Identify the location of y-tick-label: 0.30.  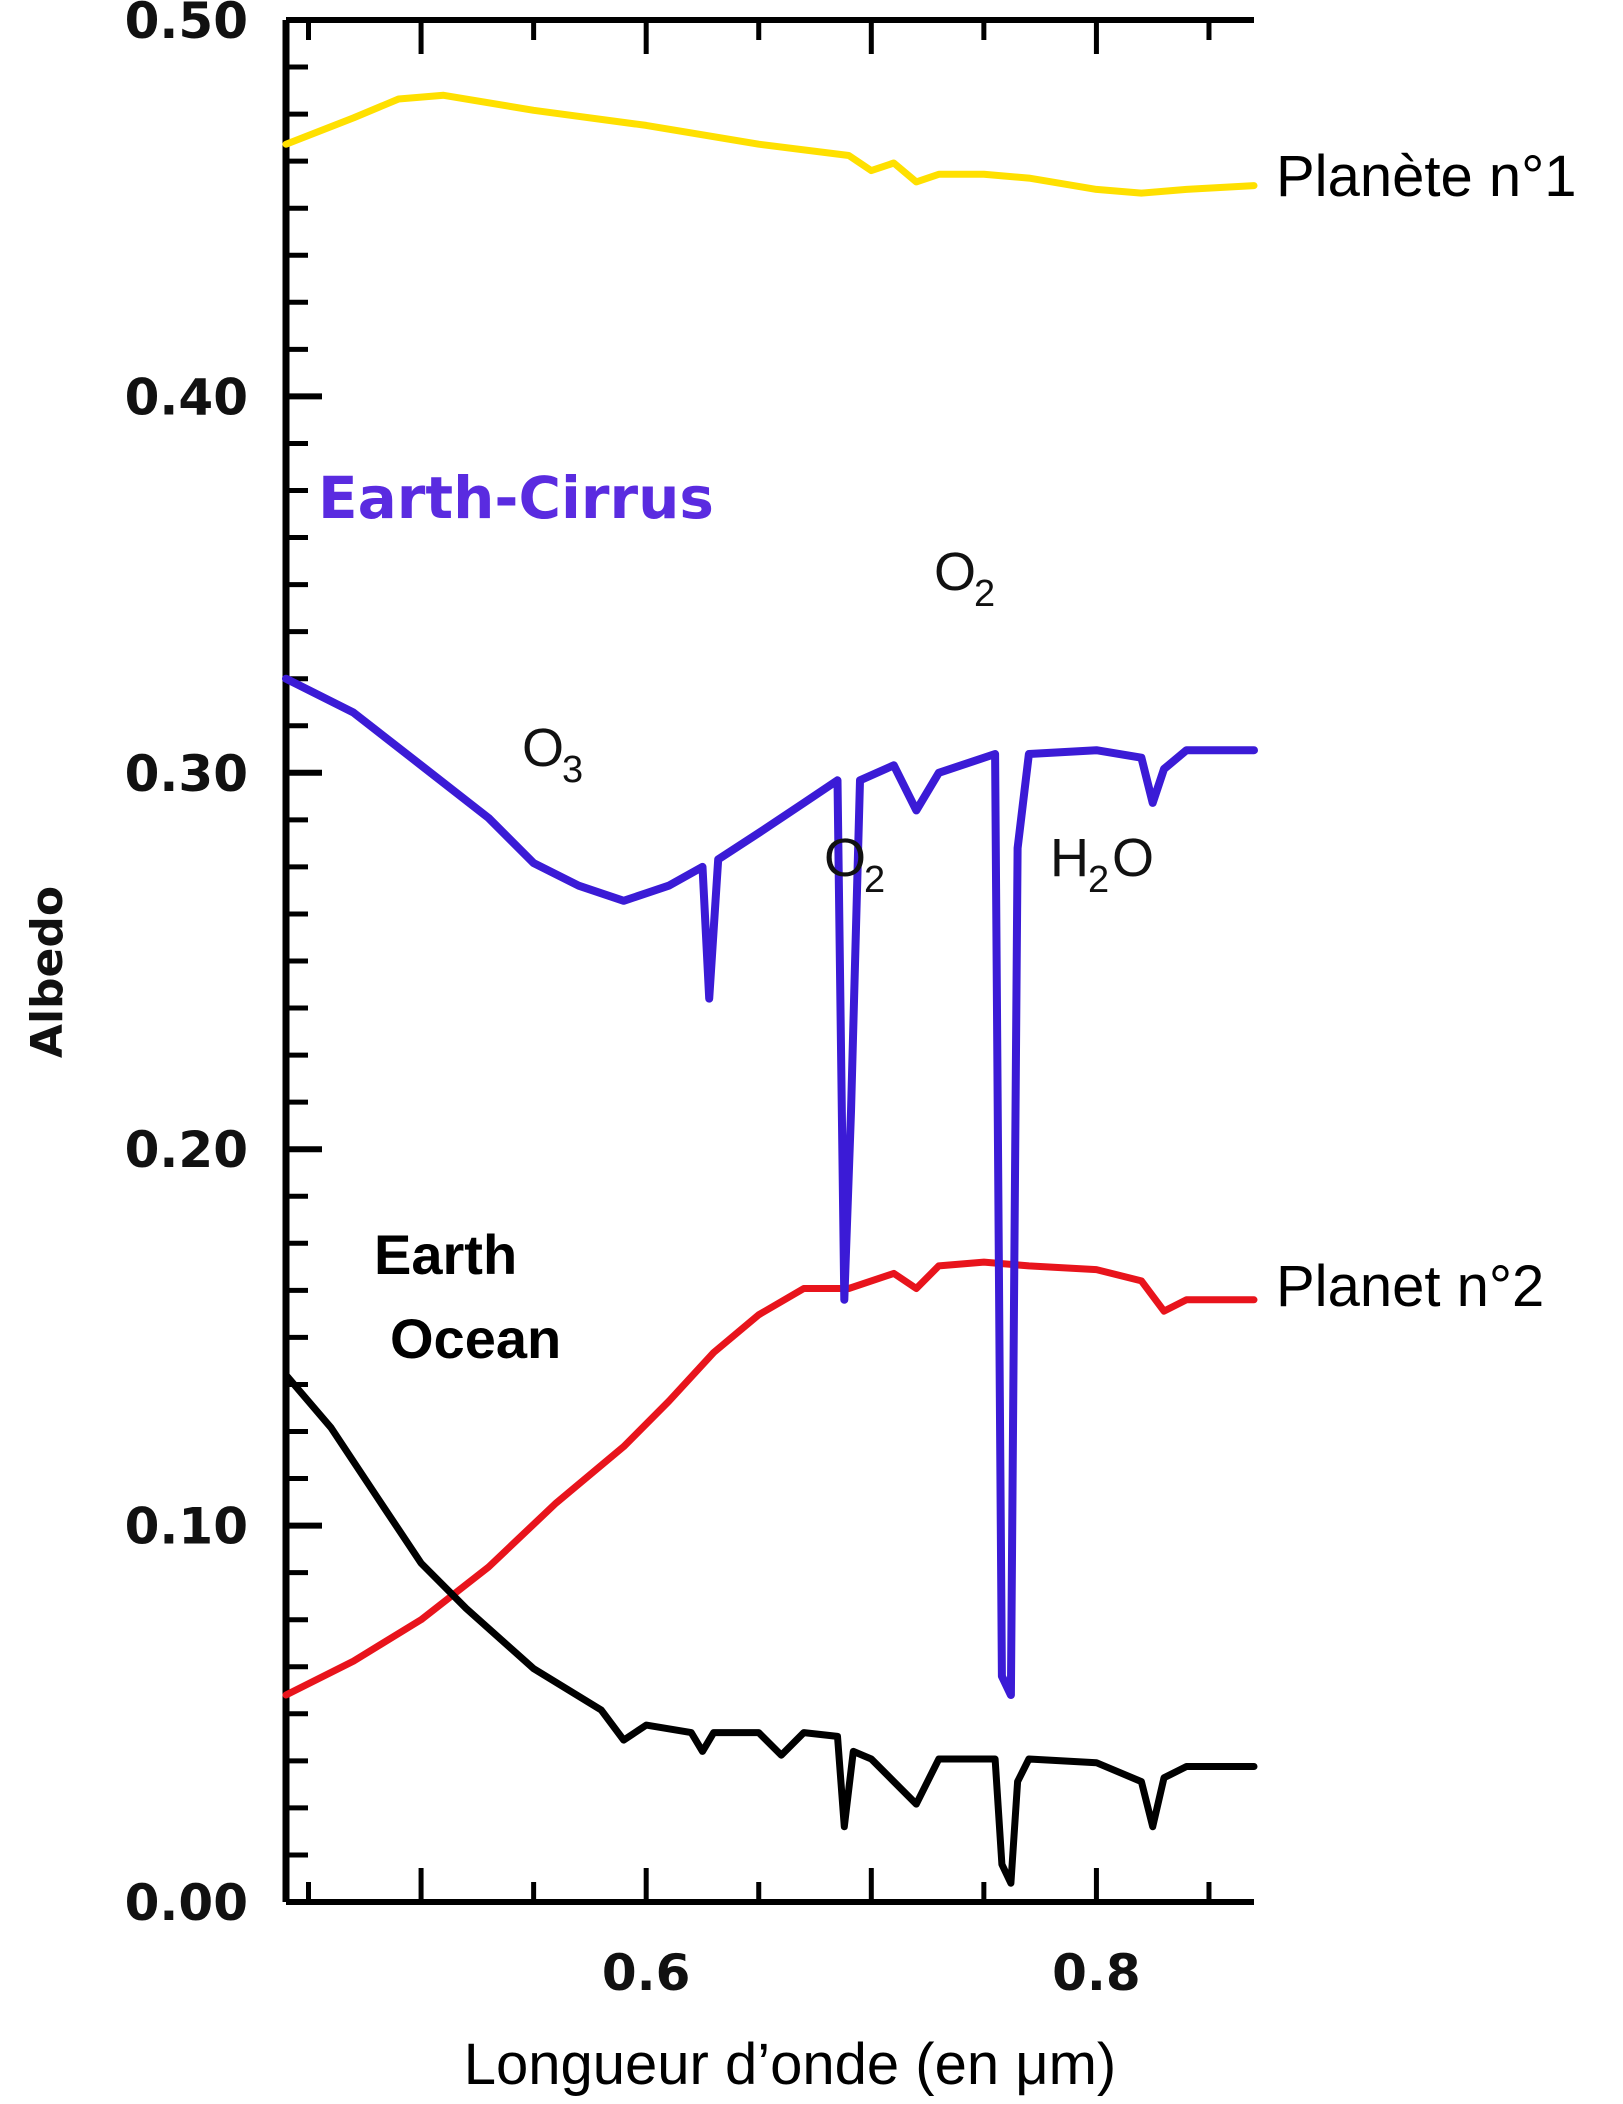
(186, 774).